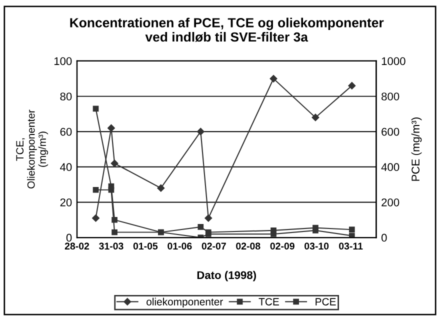 Image resolution: width=440 pixels, height=321 pixels. What do you see at coordinates (77, 246) in the screenshot?
I see `x-tick-label: 28-02` at bounding box center [77, 246].